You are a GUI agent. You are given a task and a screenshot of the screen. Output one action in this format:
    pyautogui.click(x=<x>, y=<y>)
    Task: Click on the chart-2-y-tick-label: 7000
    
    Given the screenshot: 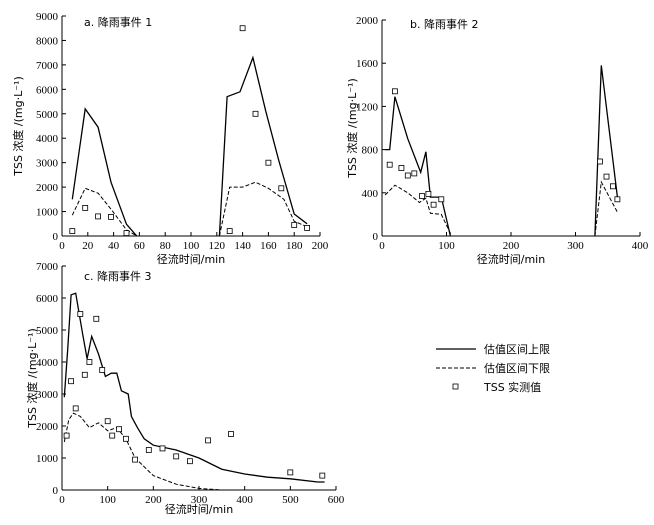 What is the action you would take?
    pyautogui.click(x=47, y=267)
    